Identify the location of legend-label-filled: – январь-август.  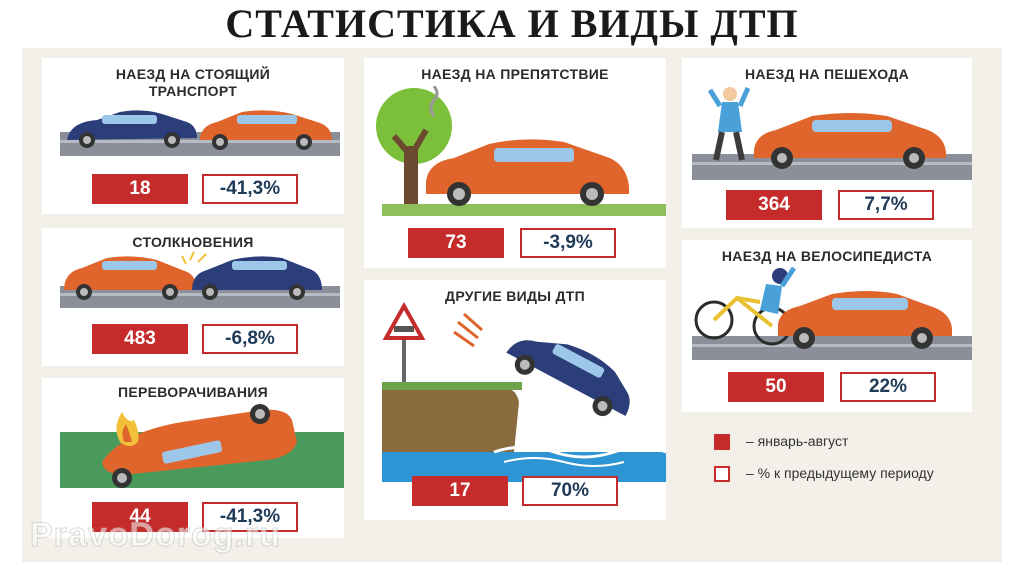
(797, 441).